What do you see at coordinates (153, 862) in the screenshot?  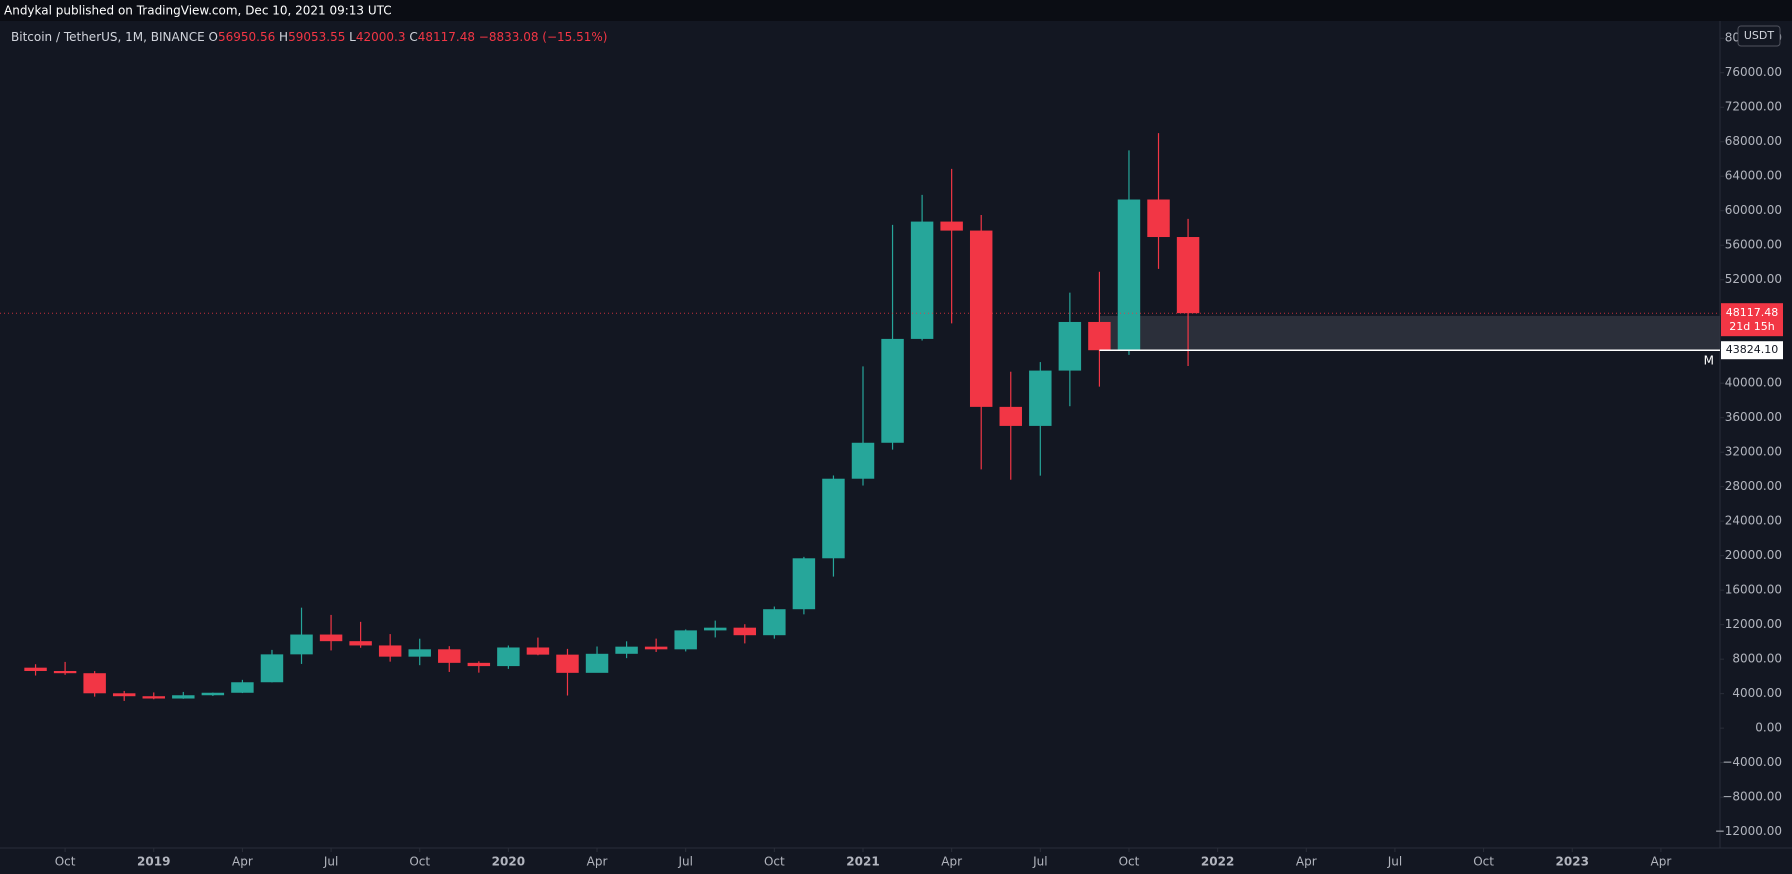 I see `x-tick-label: 2019` at bounding box center [153, 862].